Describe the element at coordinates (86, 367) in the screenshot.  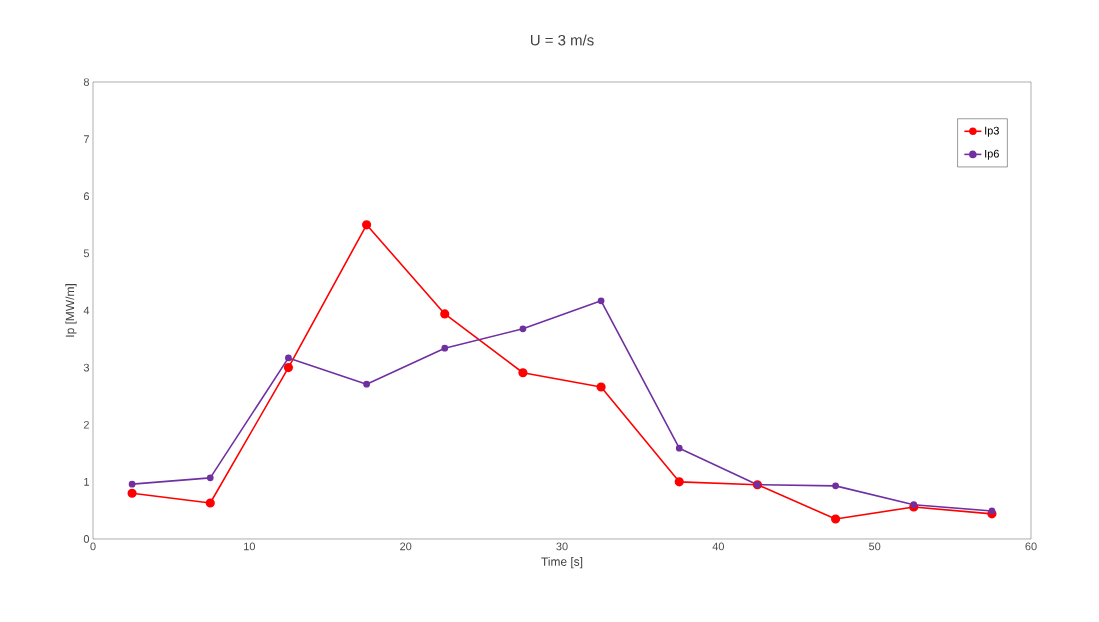
I see `y-tick-label: 3` at that location.